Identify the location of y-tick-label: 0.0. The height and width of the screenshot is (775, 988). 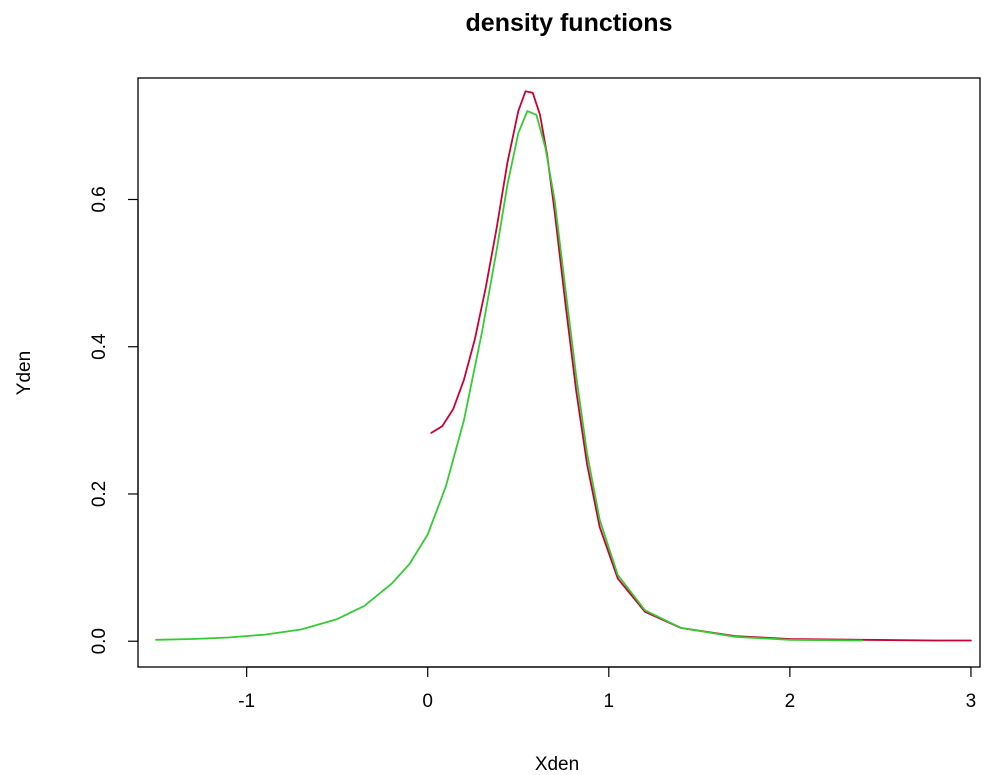
(99, 641).